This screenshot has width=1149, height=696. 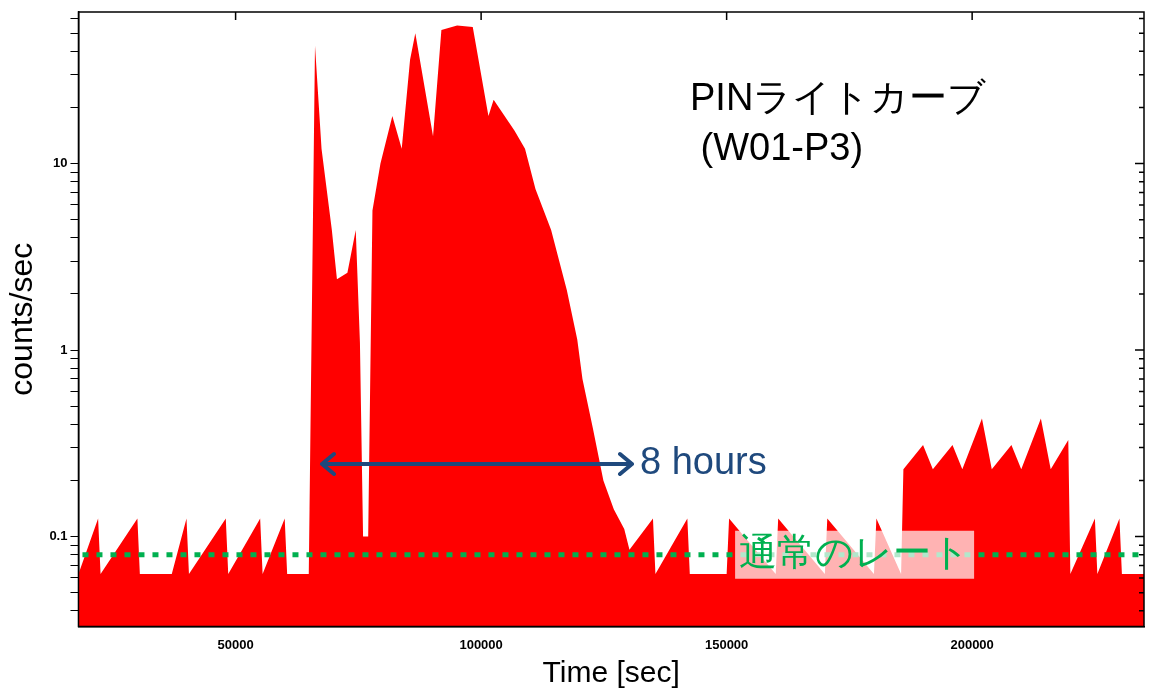 What do you see at coordinates (235, 644) in the screenshot?
I see `x-tick-label: 50000` at bounding box center [235, 644].